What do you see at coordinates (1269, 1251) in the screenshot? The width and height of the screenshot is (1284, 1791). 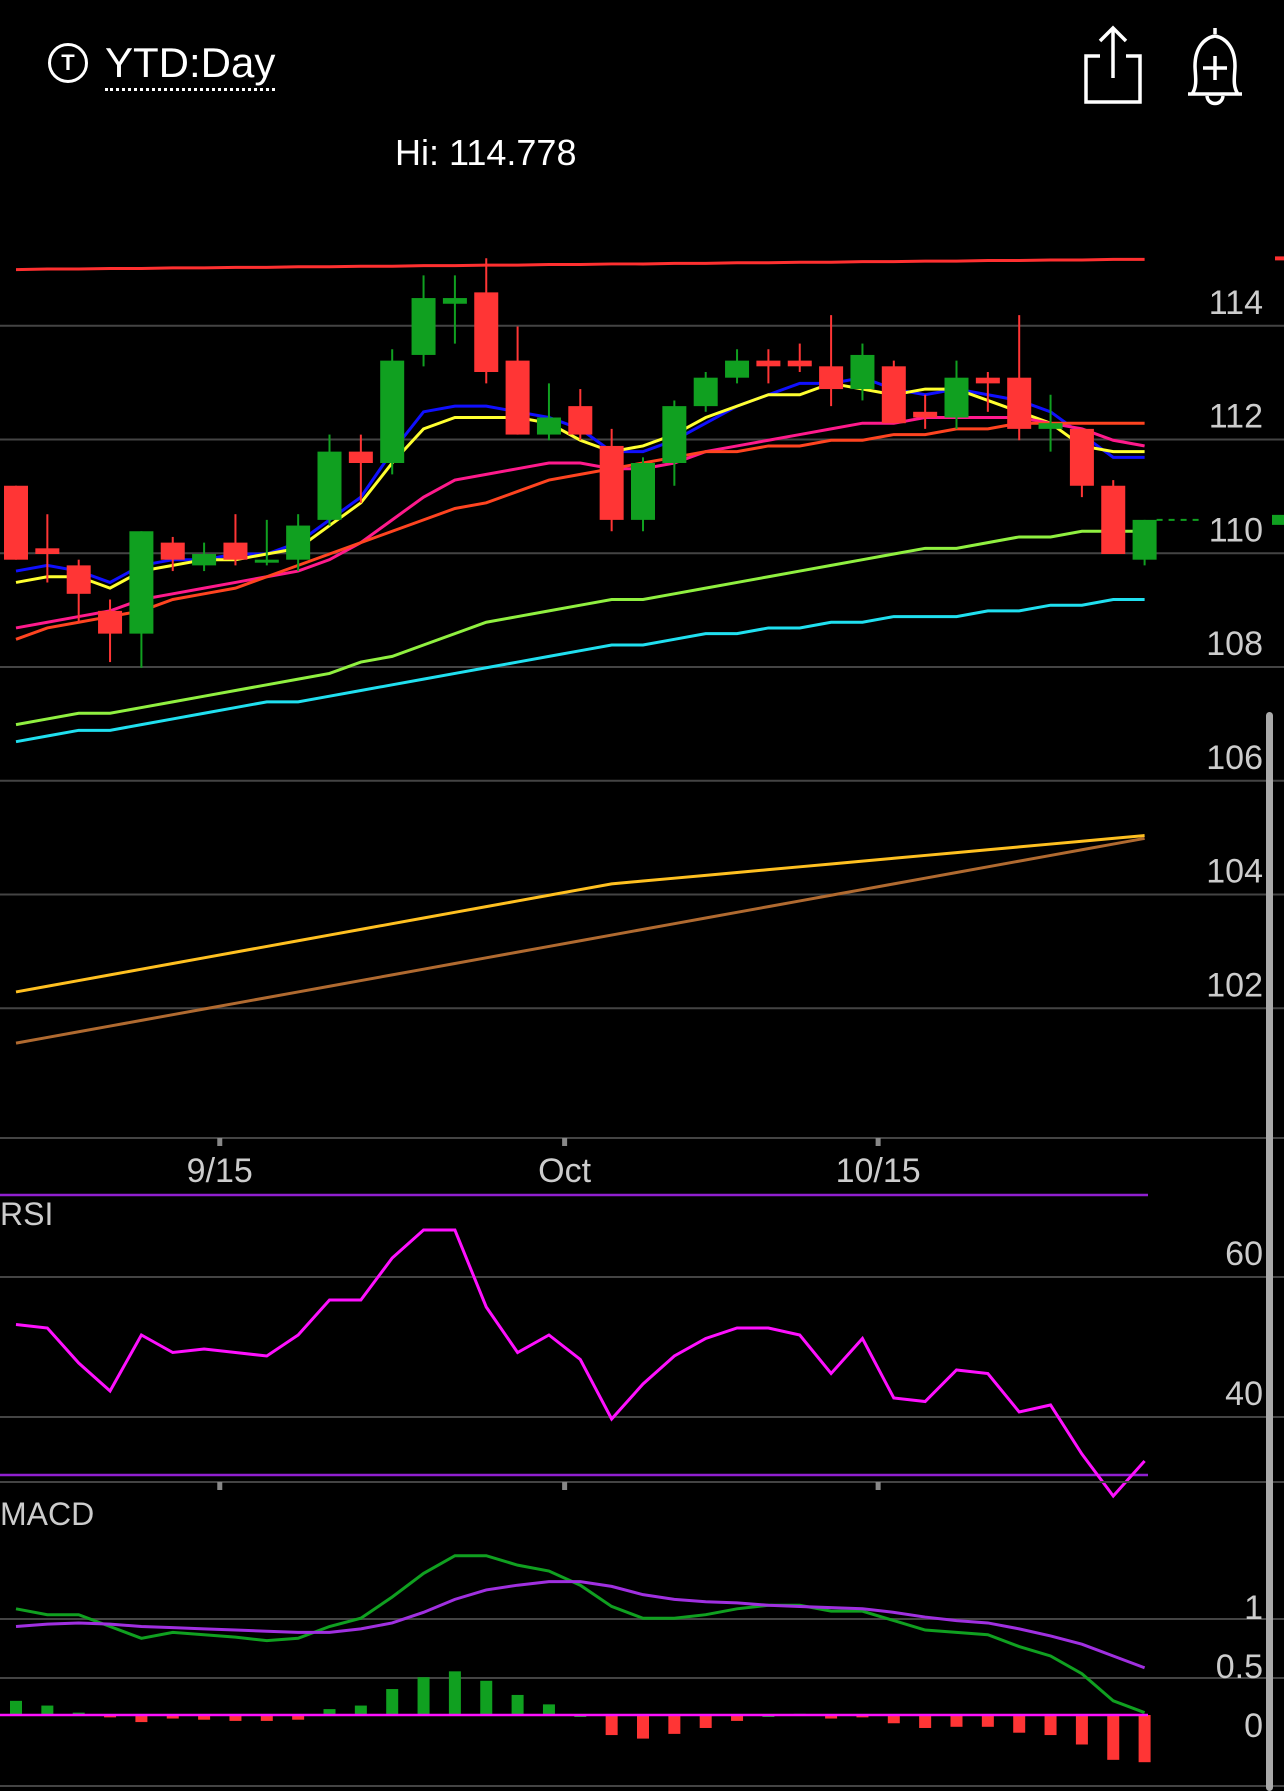 I see `vertical-scrollbar` at bounding box center [1269, 1251].